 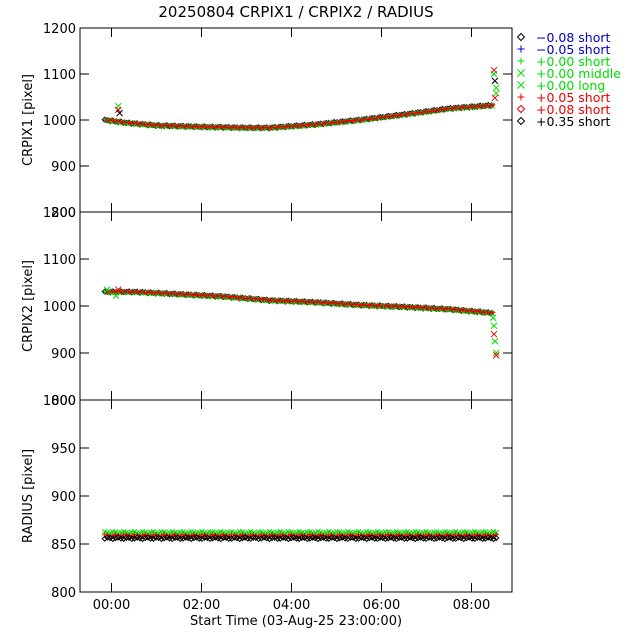 What do you see at coordinates (28, 306) in the screenshot?
I see `y-axis-label: CRPIX2 [pixel]` at bounding box center [28, 306].